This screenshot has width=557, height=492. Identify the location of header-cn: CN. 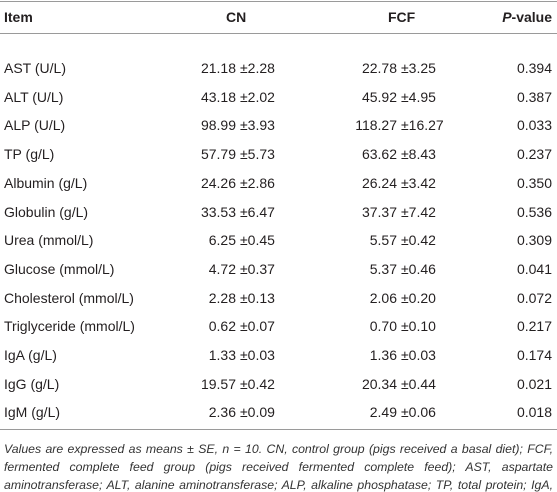
(236, 17).